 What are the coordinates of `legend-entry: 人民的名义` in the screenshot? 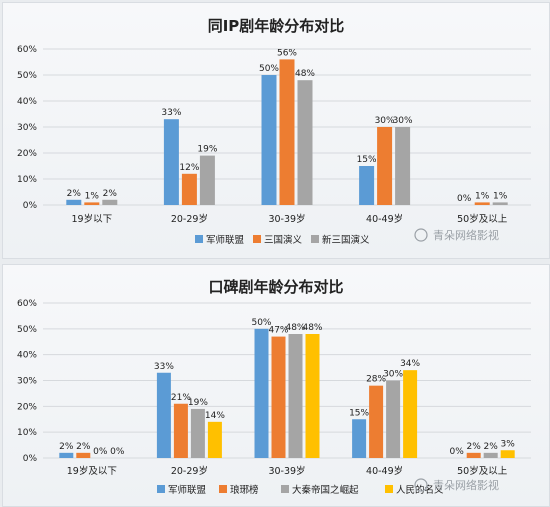 It's located at (420, 490).